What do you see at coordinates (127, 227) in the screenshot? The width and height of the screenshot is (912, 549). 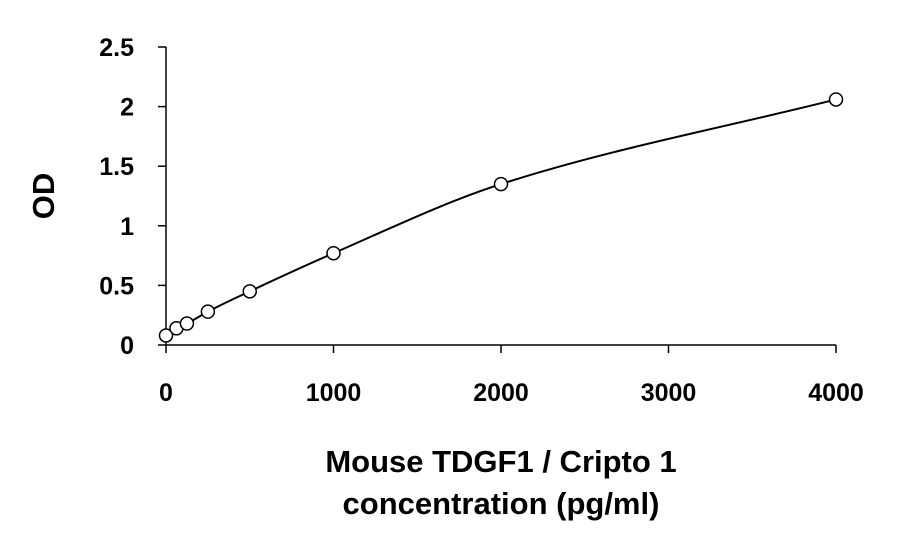 I see `y-tick-label: 1` at bounding box center [127, 227].